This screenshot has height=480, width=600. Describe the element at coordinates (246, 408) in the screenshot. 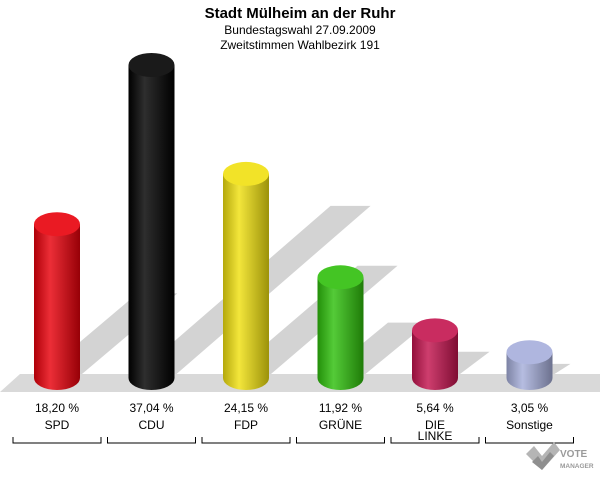

I see `value-label-fdp: 24,15 %` at that location.